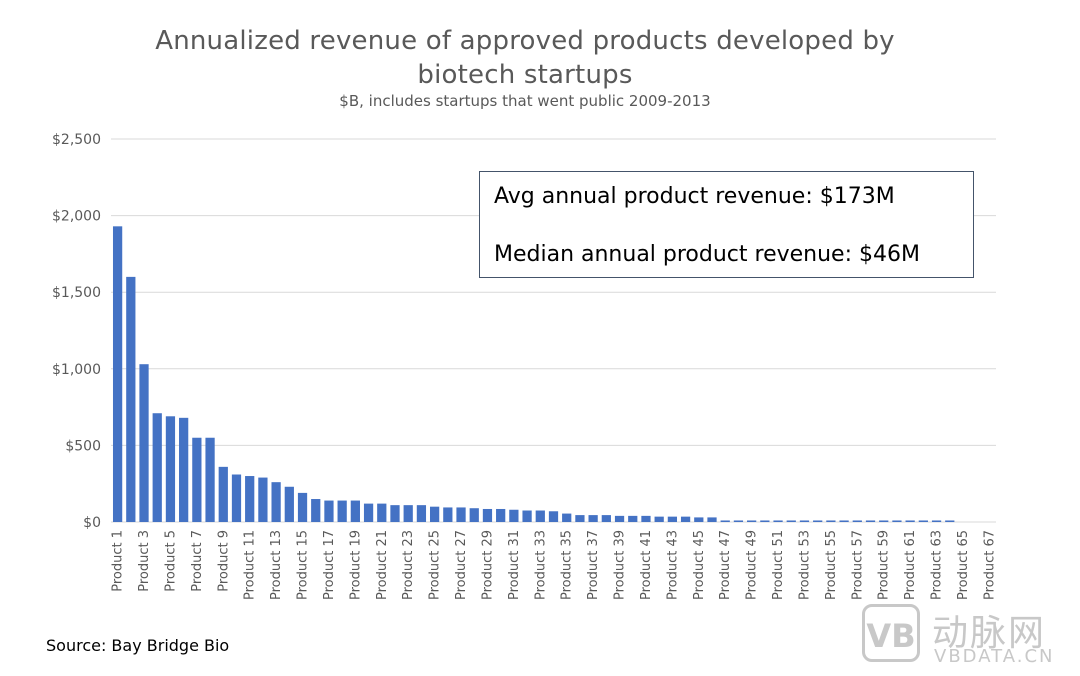  What do you see at coordinates (76, 217) in the screenshot?
I see `y-tick-label: $2,000` at bounding box center [76, 217].